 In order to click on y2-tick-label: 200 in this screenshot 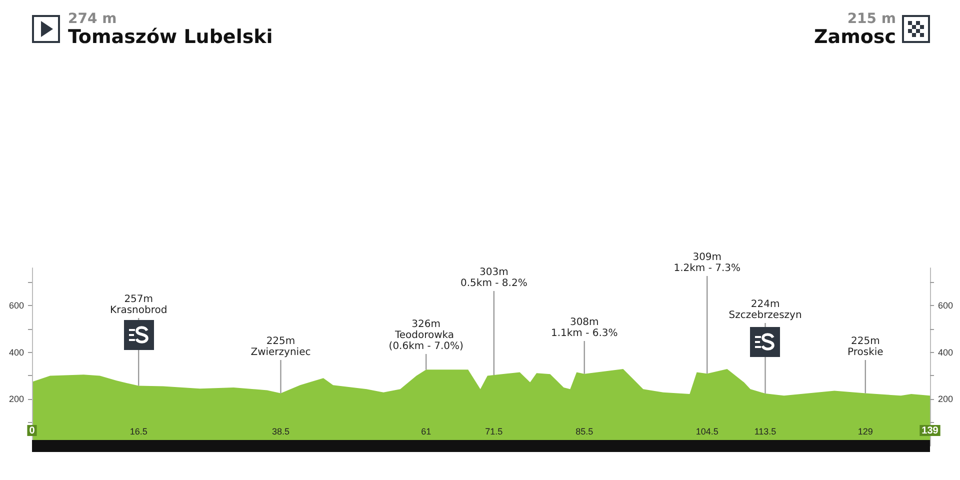, I will do `click(946, 399)`.